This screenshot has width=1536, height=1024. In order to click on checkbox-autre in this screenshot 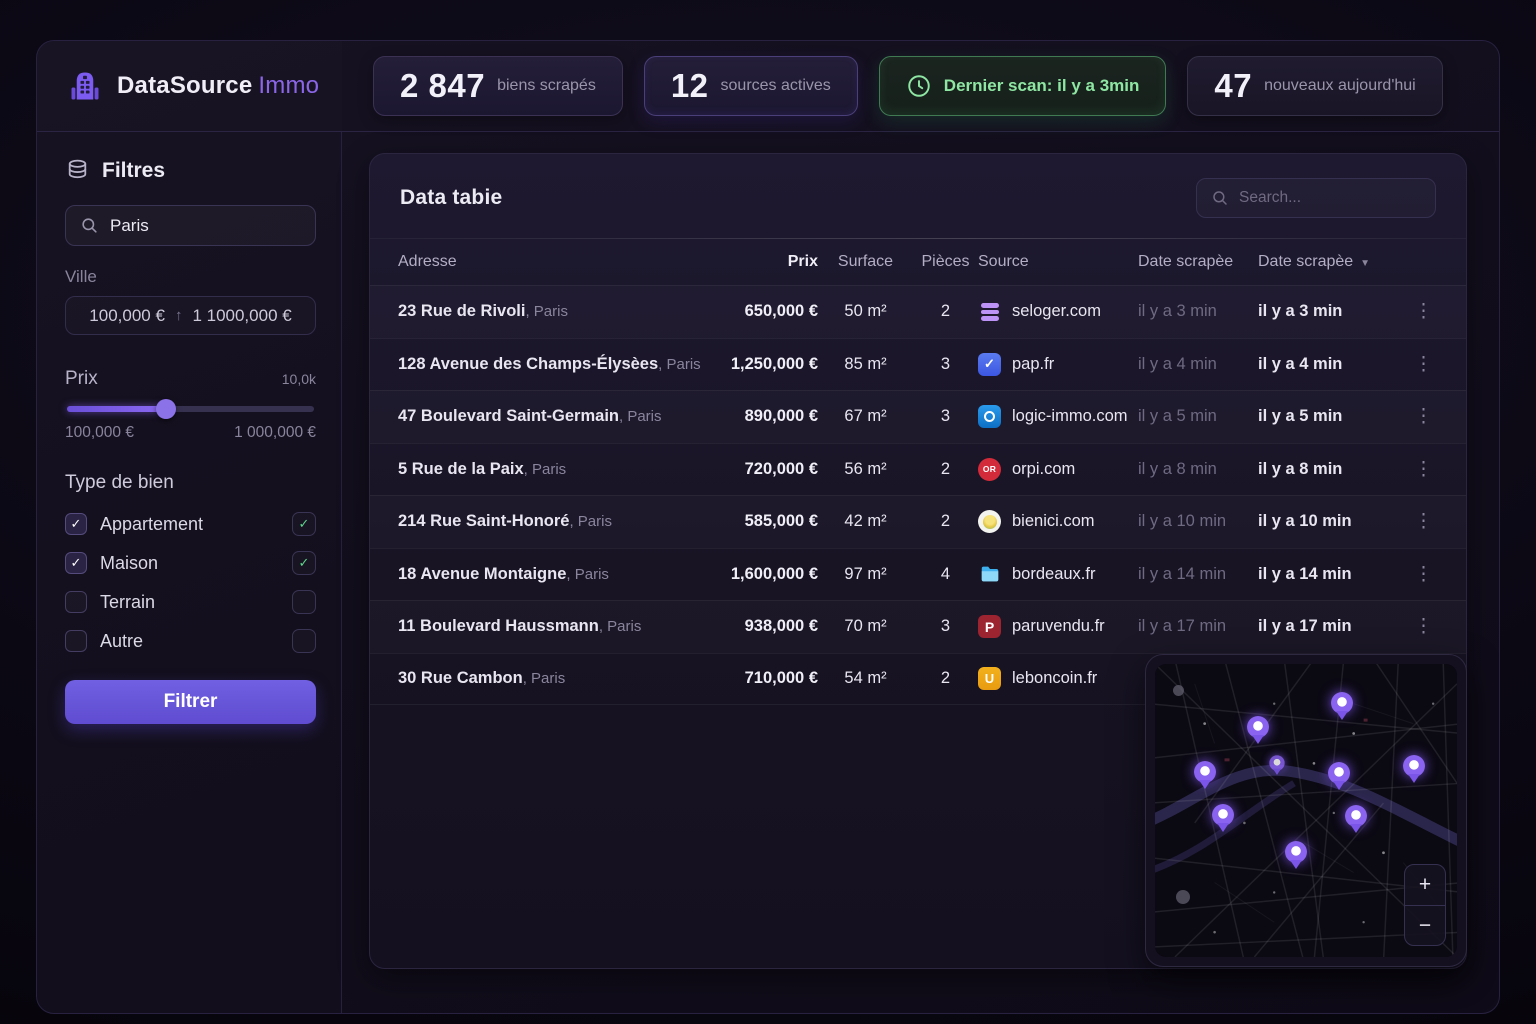, I will do `click(76, 641)`.